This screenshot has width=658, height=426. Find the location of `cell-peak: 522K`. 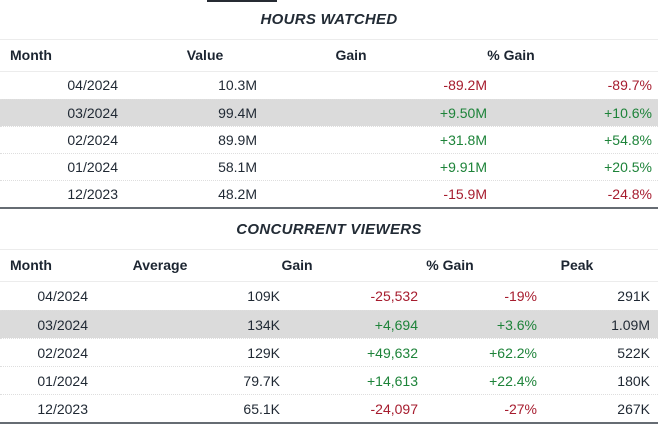

cell-peak: 522K is located at coordinates (633, 353).